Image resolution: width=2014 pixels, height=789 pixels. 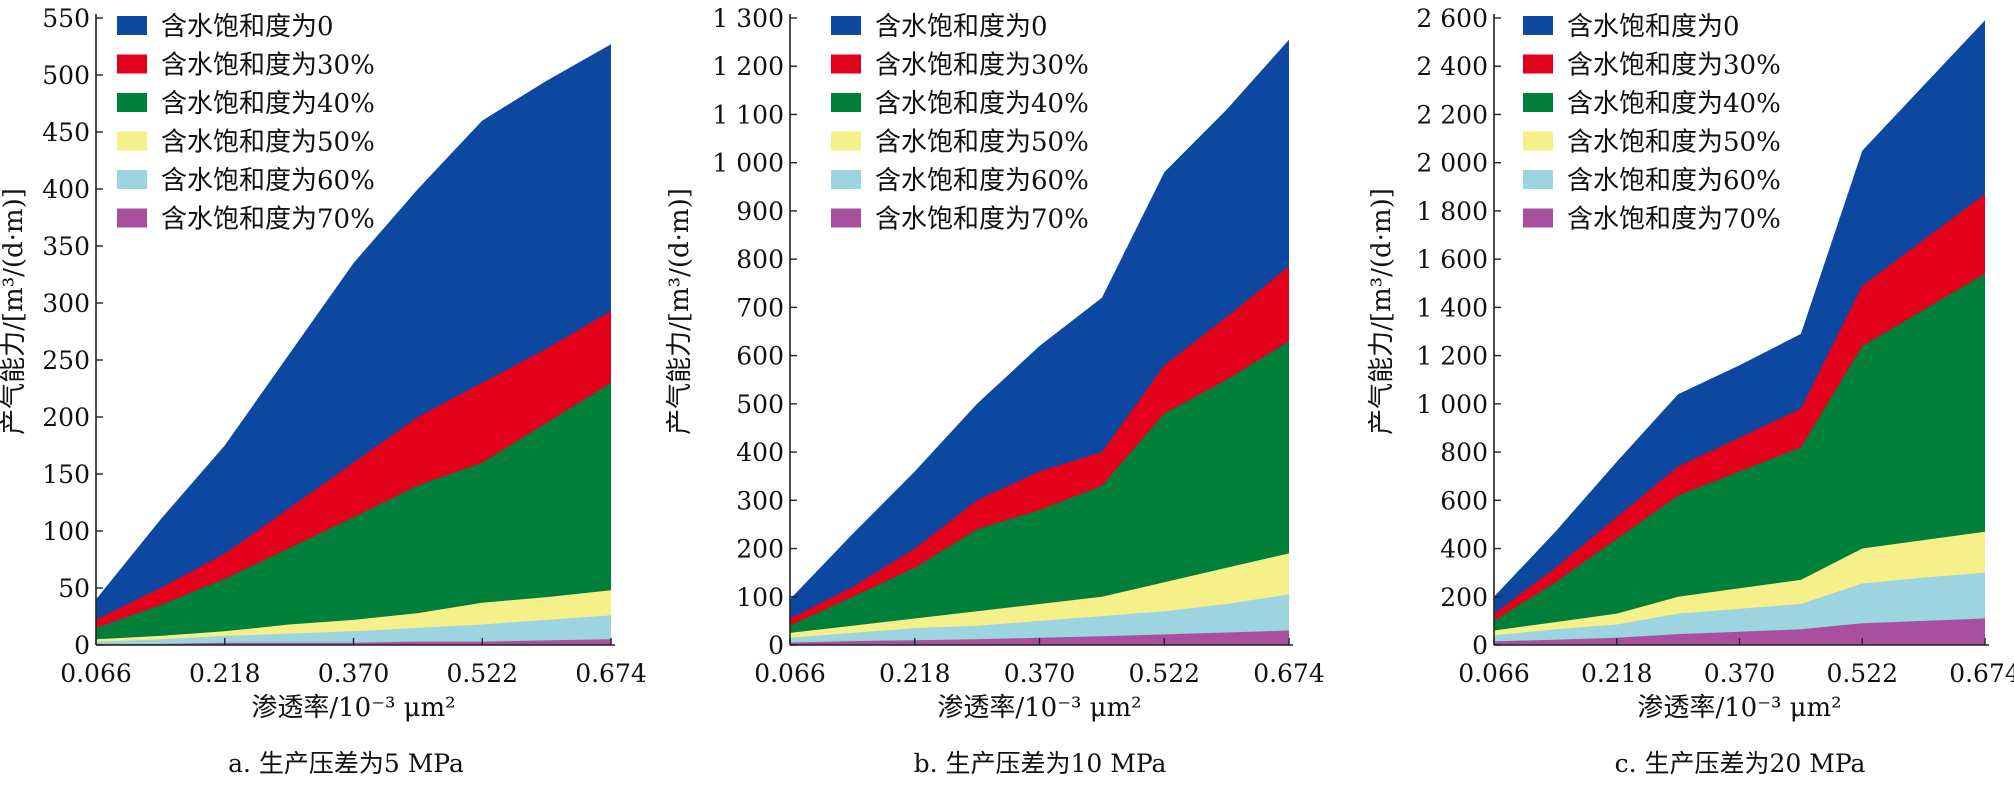 What do you see at coordinates (1040, 763) in the screenshot?
I see `chart-caption: b. 生产压差为10 MPa` at bounding box center [1040, 763].